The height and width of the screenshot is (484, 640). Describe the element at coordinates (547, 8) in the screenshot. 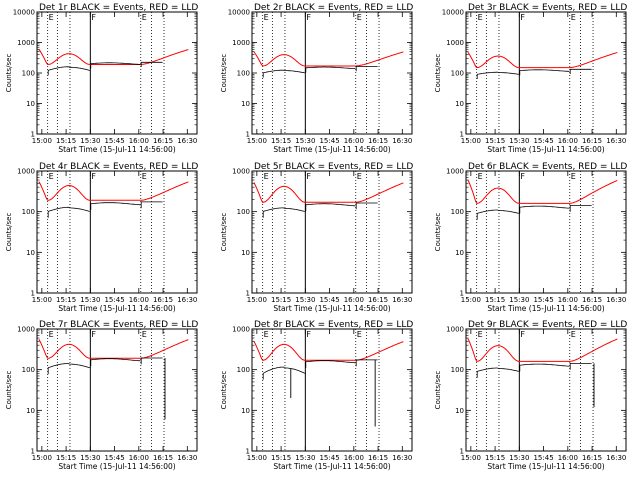

I see `panel-title: Det 3r BLACK = Events, RED = LLD` at that location.